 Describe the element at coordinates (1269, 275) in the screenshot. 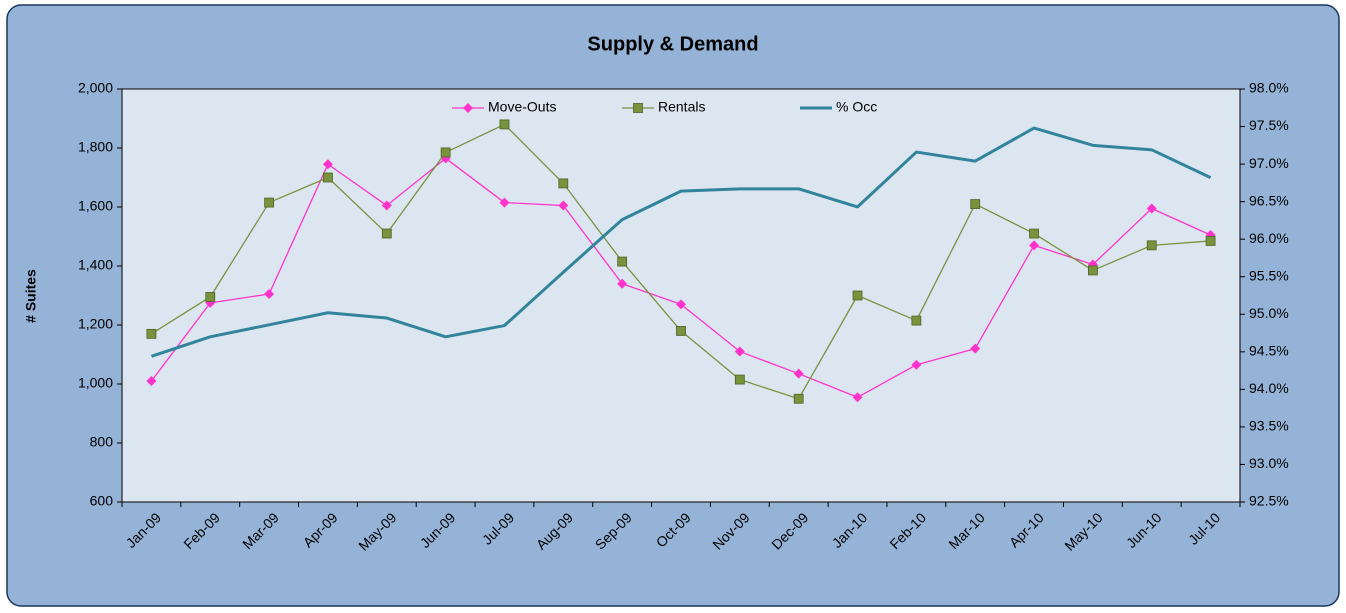

I see `y2-tick-label: 95.5%` at that location.